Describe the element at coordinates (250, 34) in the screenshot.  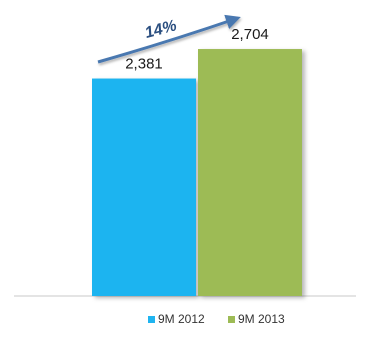
I see `data-label-9m-2013: 2,704` at that location.